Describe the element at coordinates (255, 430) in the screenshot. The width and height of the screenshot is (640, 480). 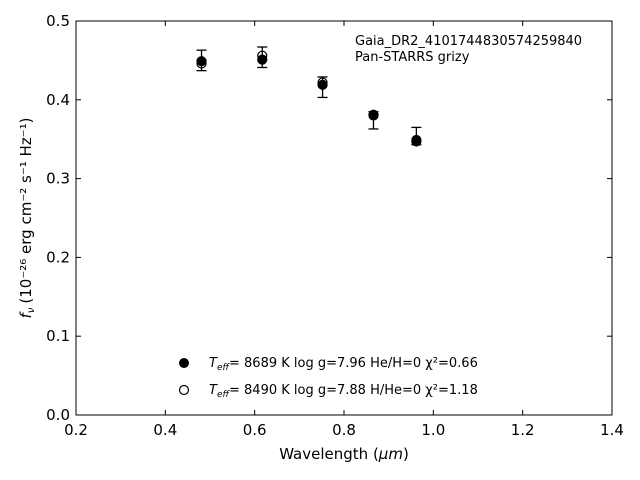
I see `x-tick-label: 0.6` at that location.